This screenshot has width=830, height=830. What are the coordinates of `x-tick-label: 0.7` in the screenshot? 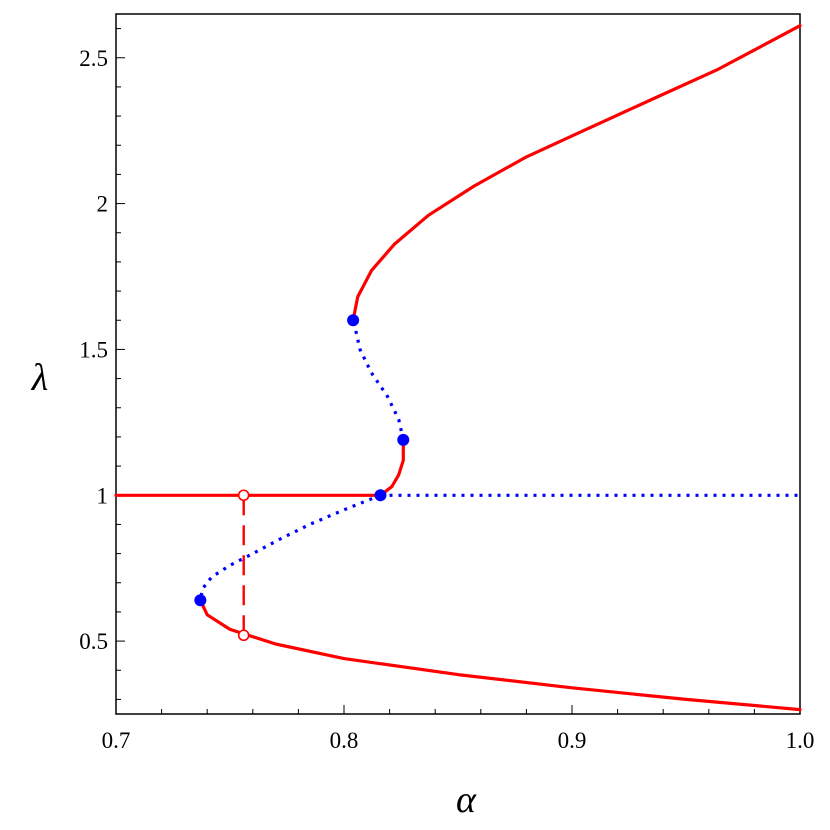 It's located at (116, 740).